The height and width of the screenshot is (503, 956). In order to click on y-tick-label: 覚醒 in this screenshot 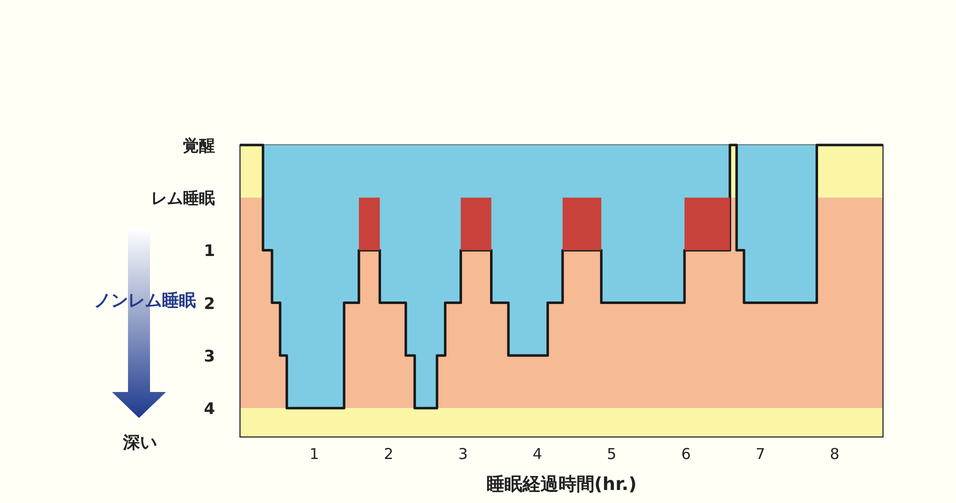, I will do `click(199, 145)`.